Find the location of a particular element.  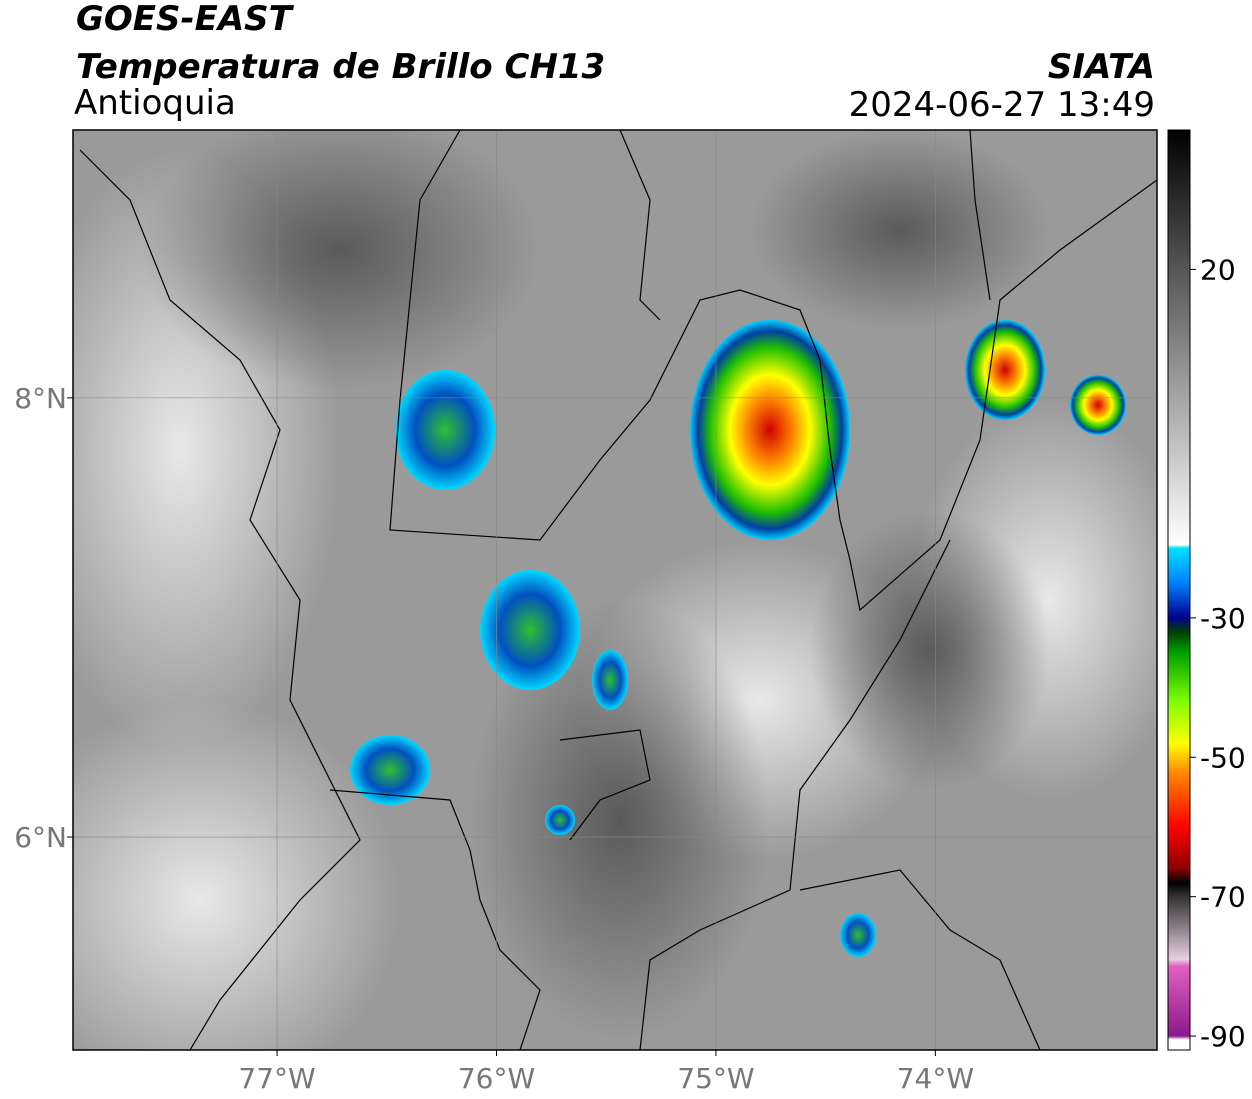

colorbar-tick-label: -90 is located at coordinates (1223, 1036).